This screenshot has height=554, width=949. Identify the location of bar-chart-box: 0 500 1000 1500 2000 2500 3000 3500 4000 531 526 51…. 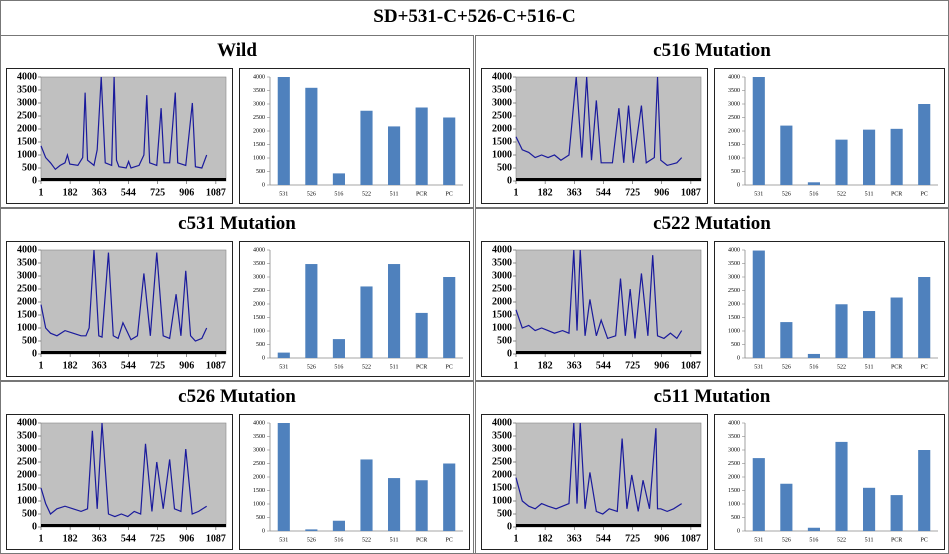
(354, 136).